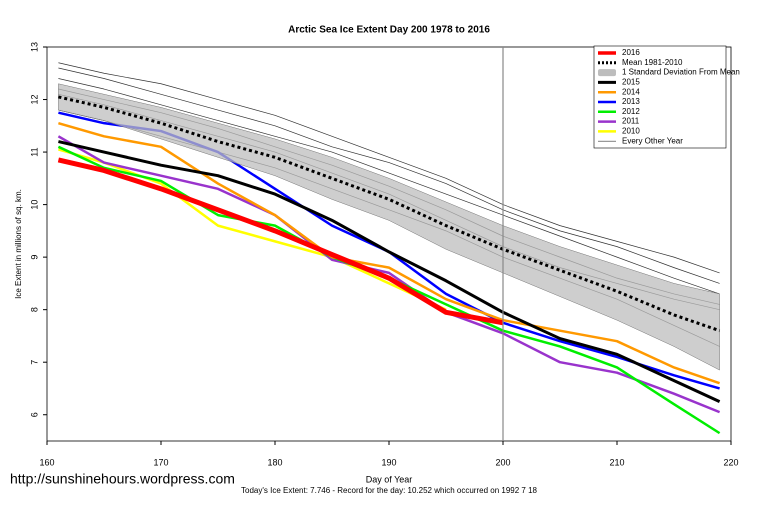 Image resolution: width=760 pixels, height=506 pixels. What do you see at coordinates (34, 100) in the screenshot?
I see `y-tick-label: 12` at bounding box center [34, 100].